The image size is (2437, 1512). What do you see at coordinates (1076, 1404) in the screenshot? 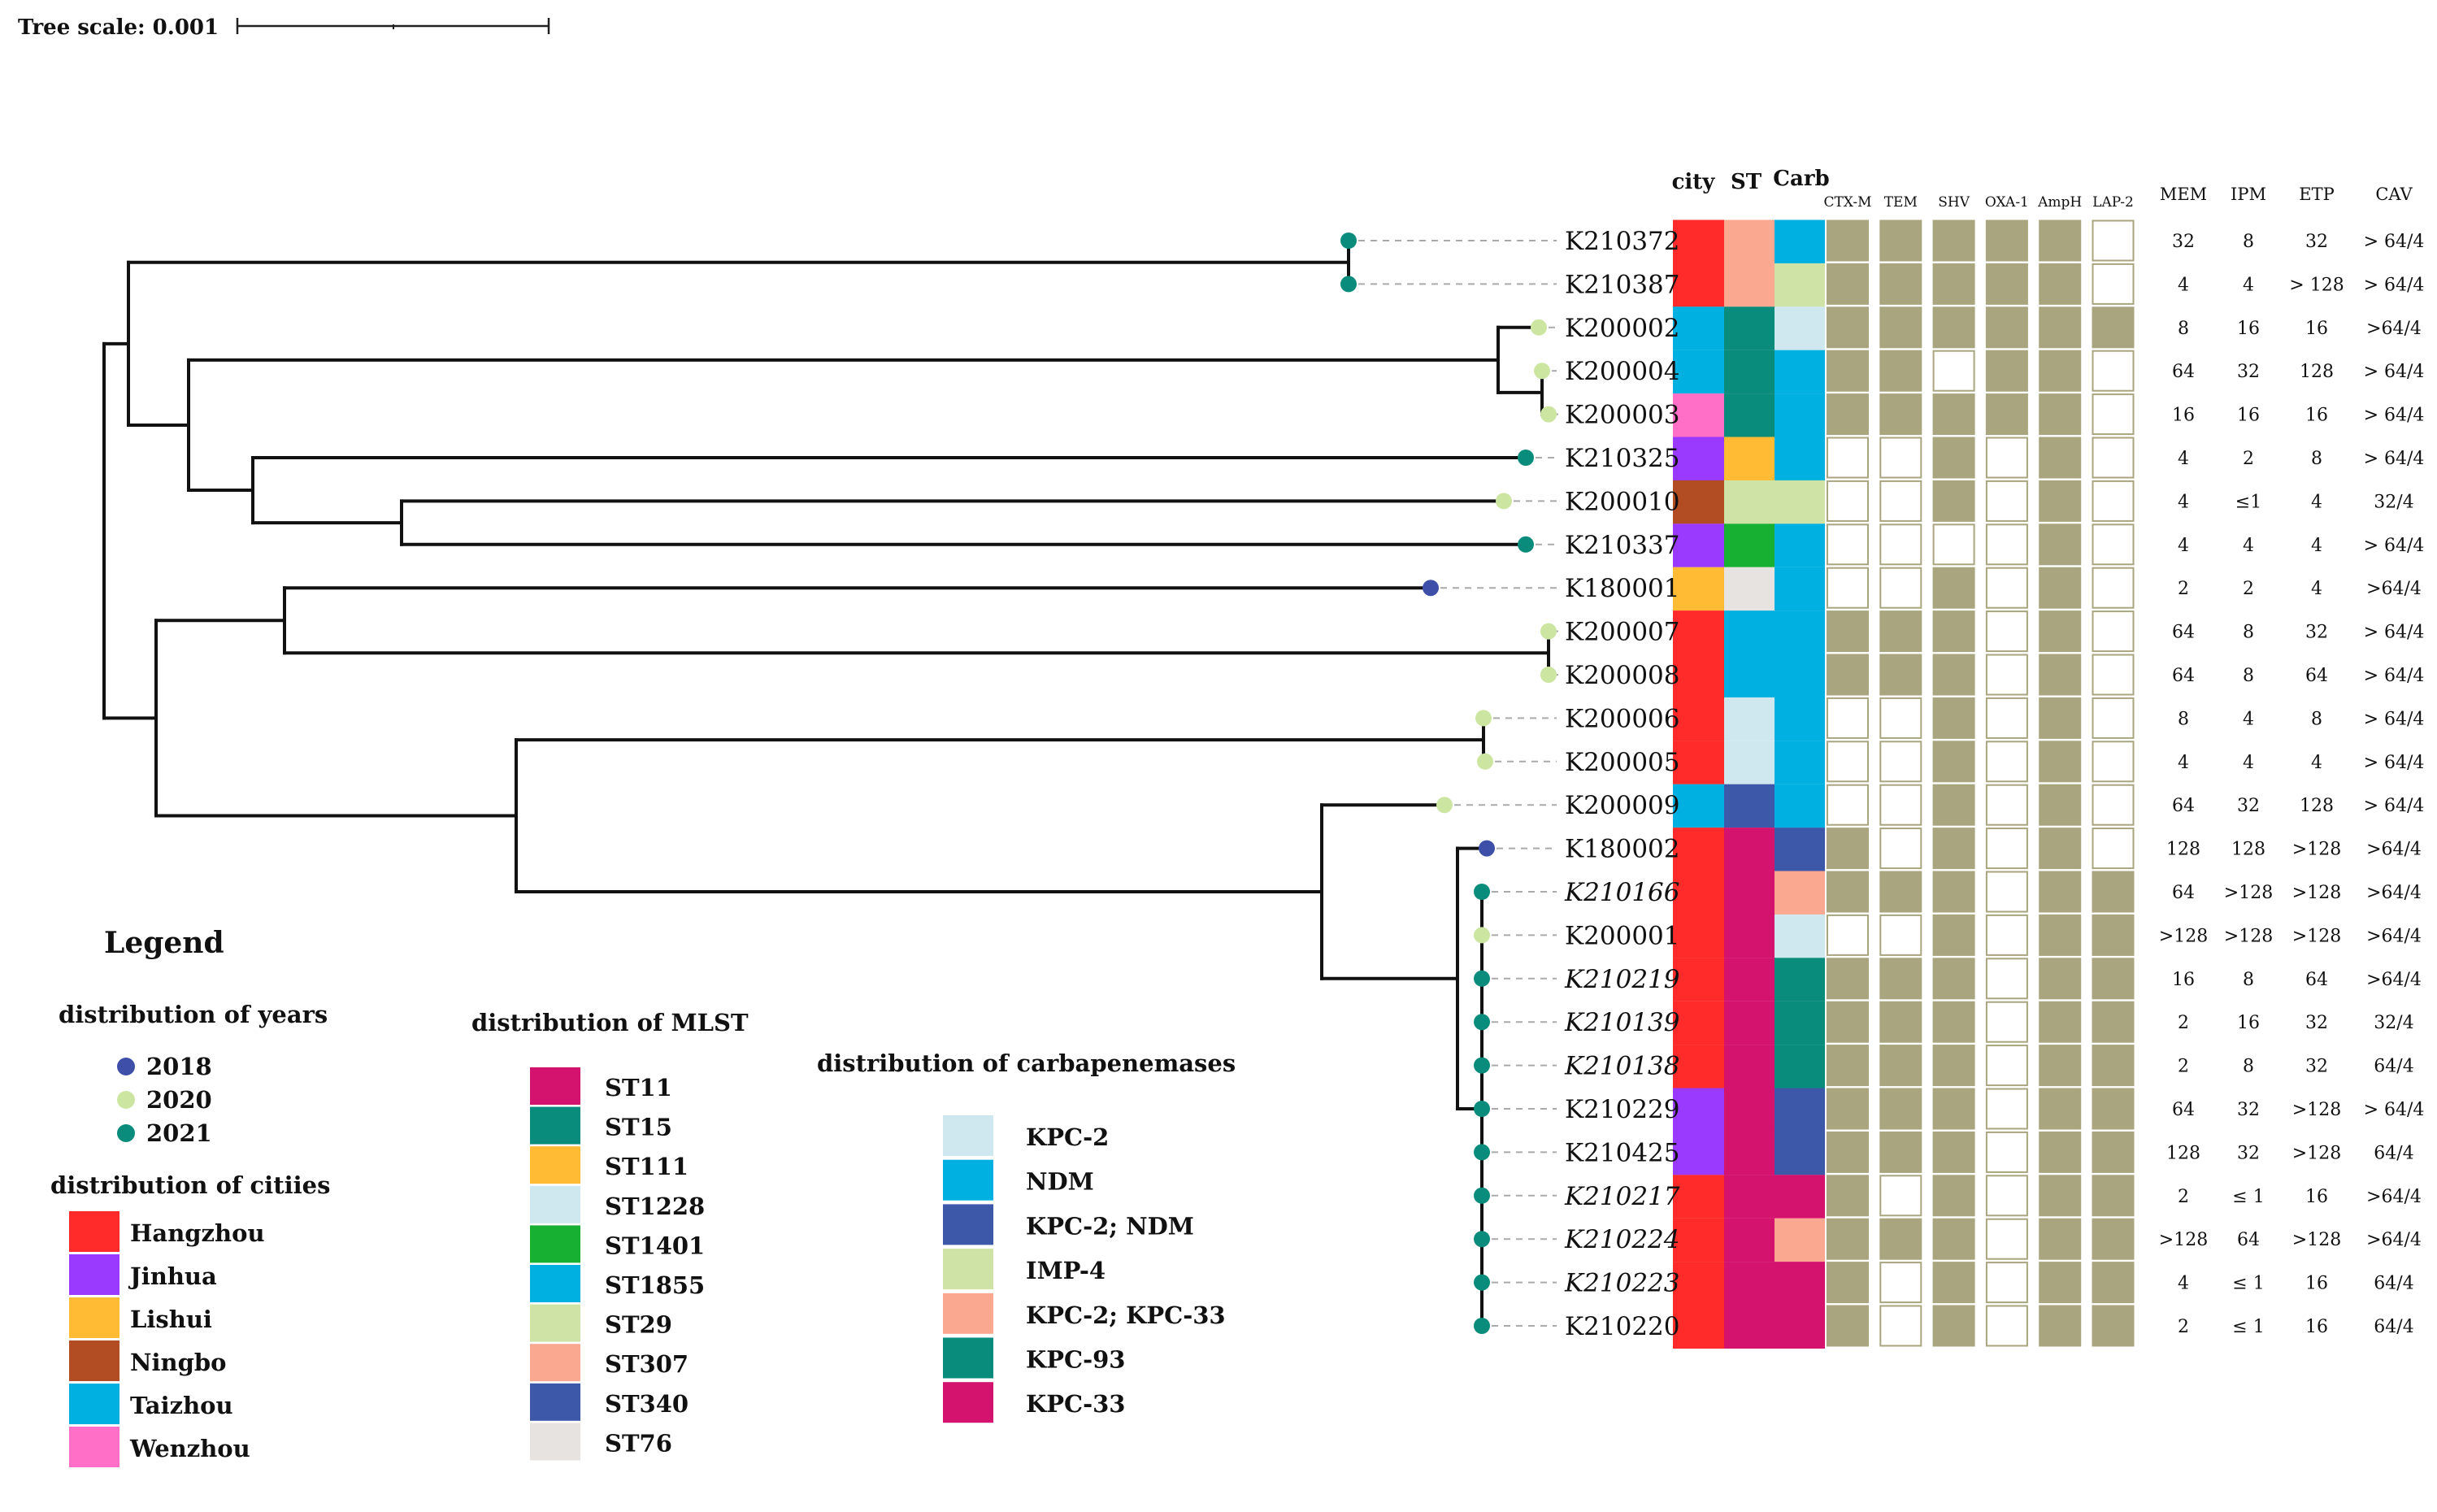
I see `legend-carb-label: KPC-33` at bounding box center [1076, 1404].